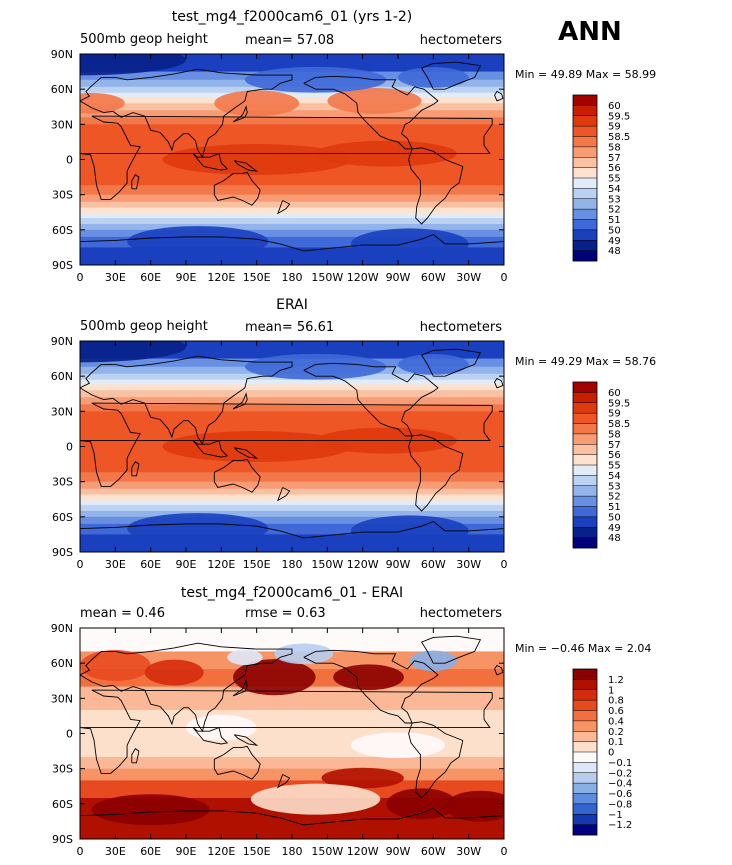  Describe the element at coordinates (616, 711) in the screenshot. I see `colorbar-label: 0.6` at that location.